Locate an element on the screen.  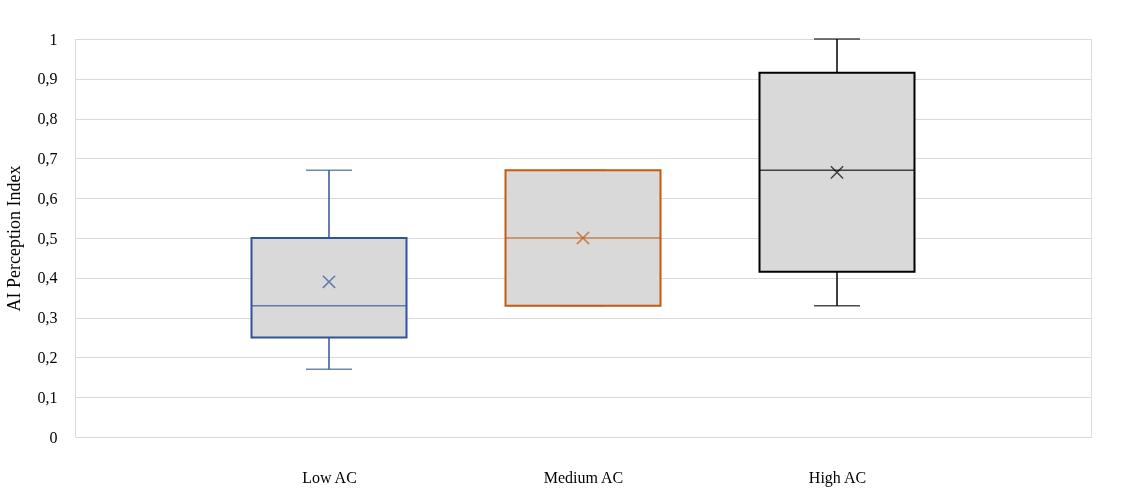
y-tick-label: 0,4 is located at coordinates (47, 278).